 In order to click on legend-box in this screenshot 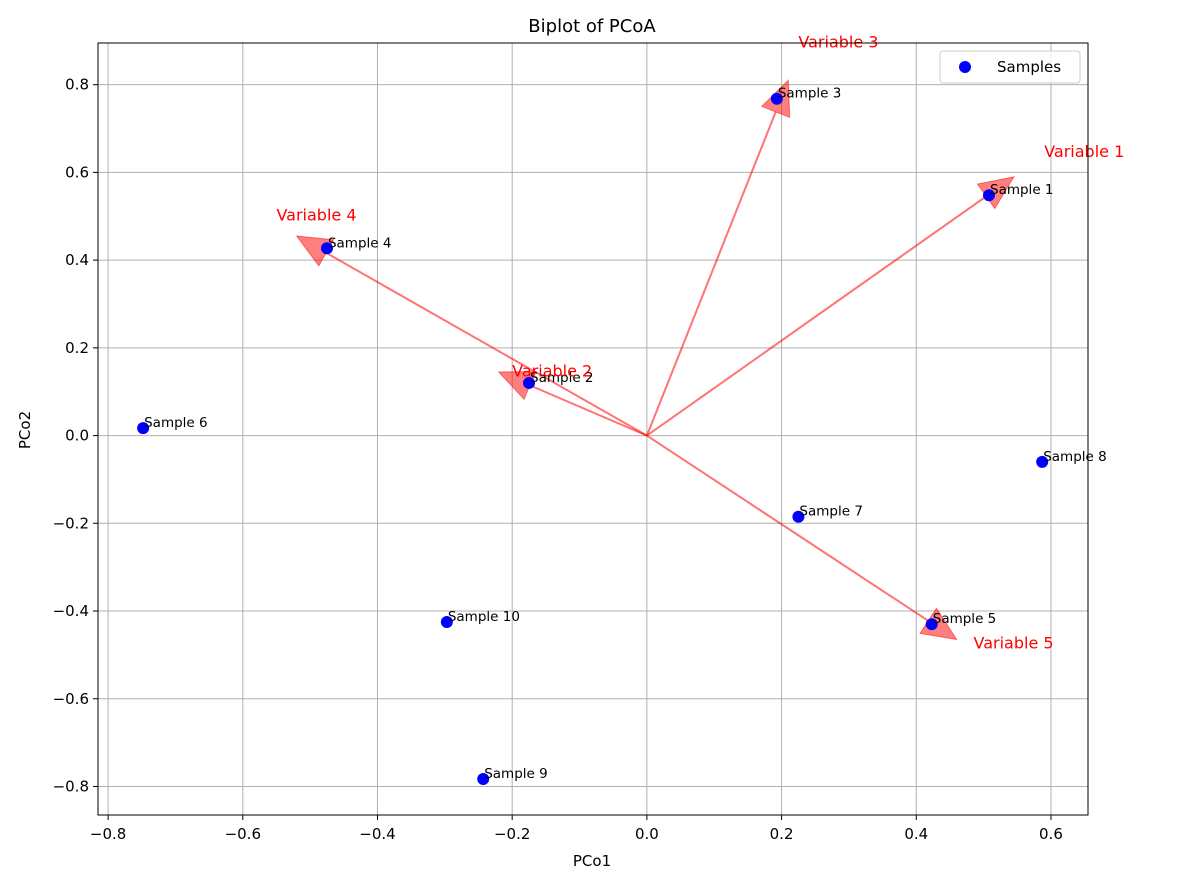, I will do `click(1010, 67)`.